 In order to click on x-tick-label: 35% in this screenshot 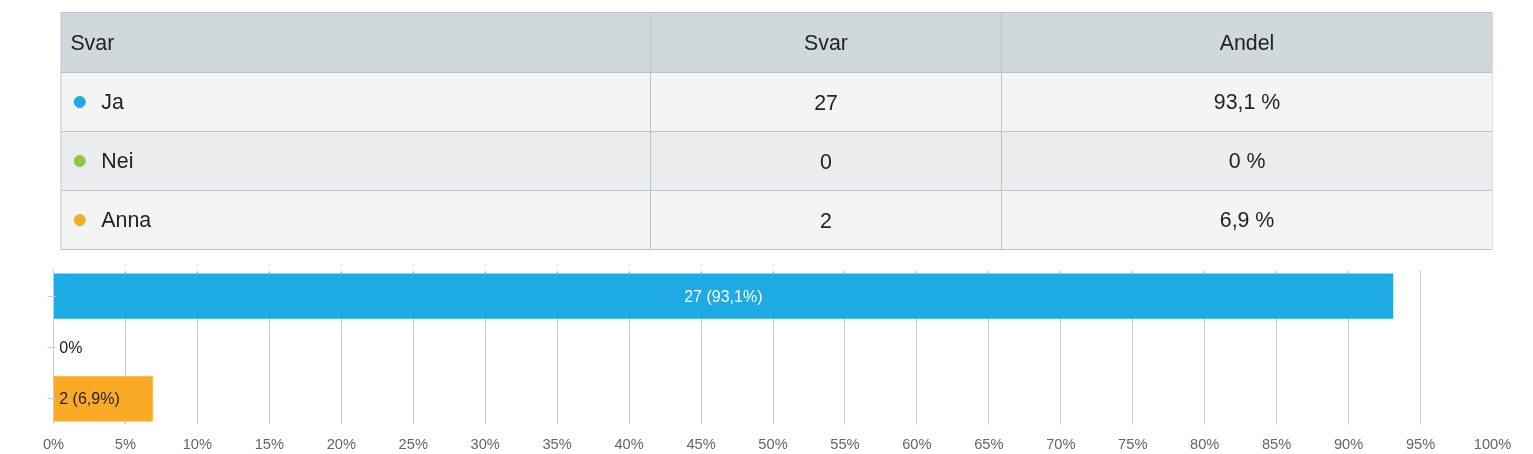, I will do `click(557, 443)`.